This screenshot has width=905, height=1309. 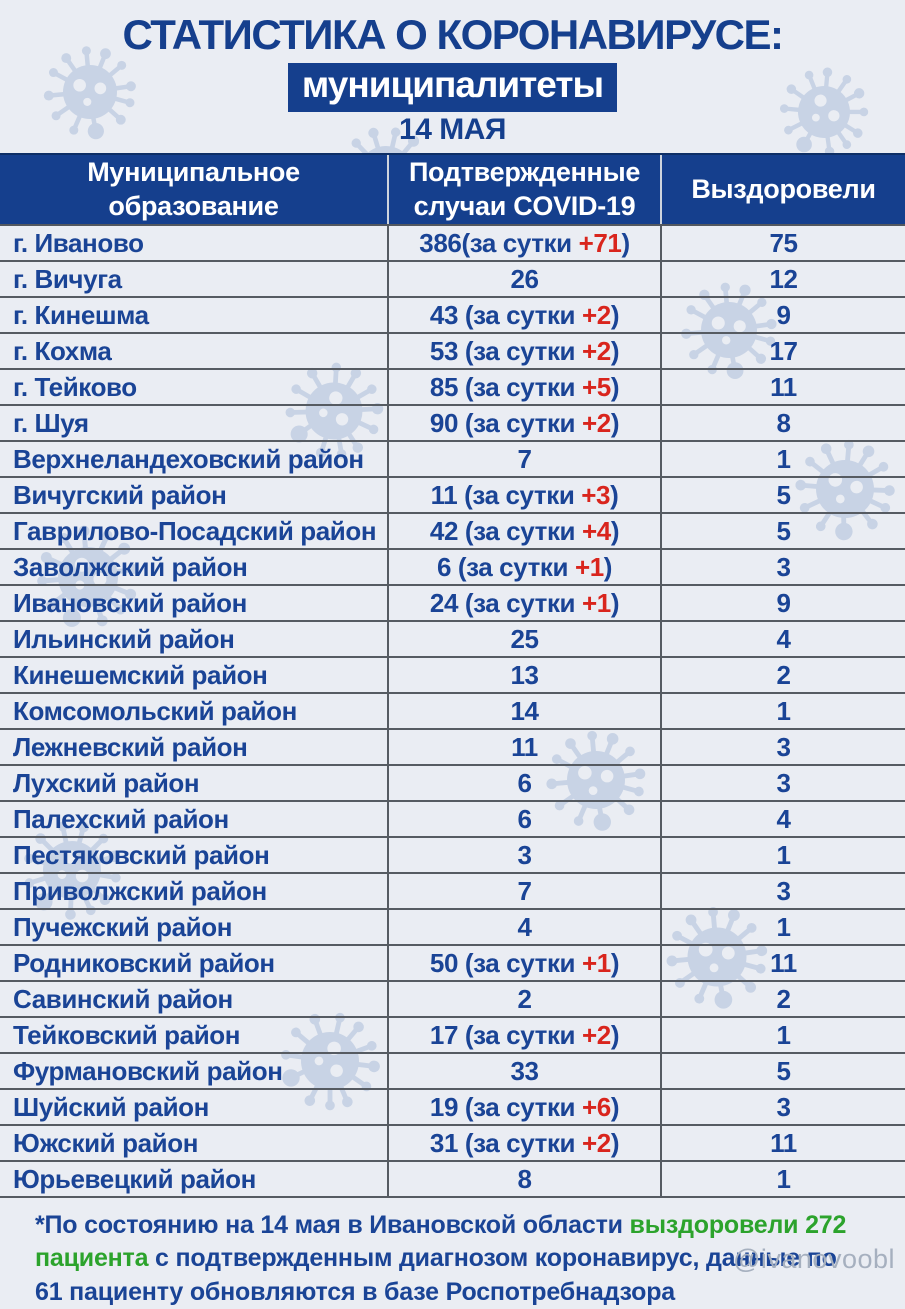 I want to click on table-row: Лухский район 6 3, so click(x=452, y=784).